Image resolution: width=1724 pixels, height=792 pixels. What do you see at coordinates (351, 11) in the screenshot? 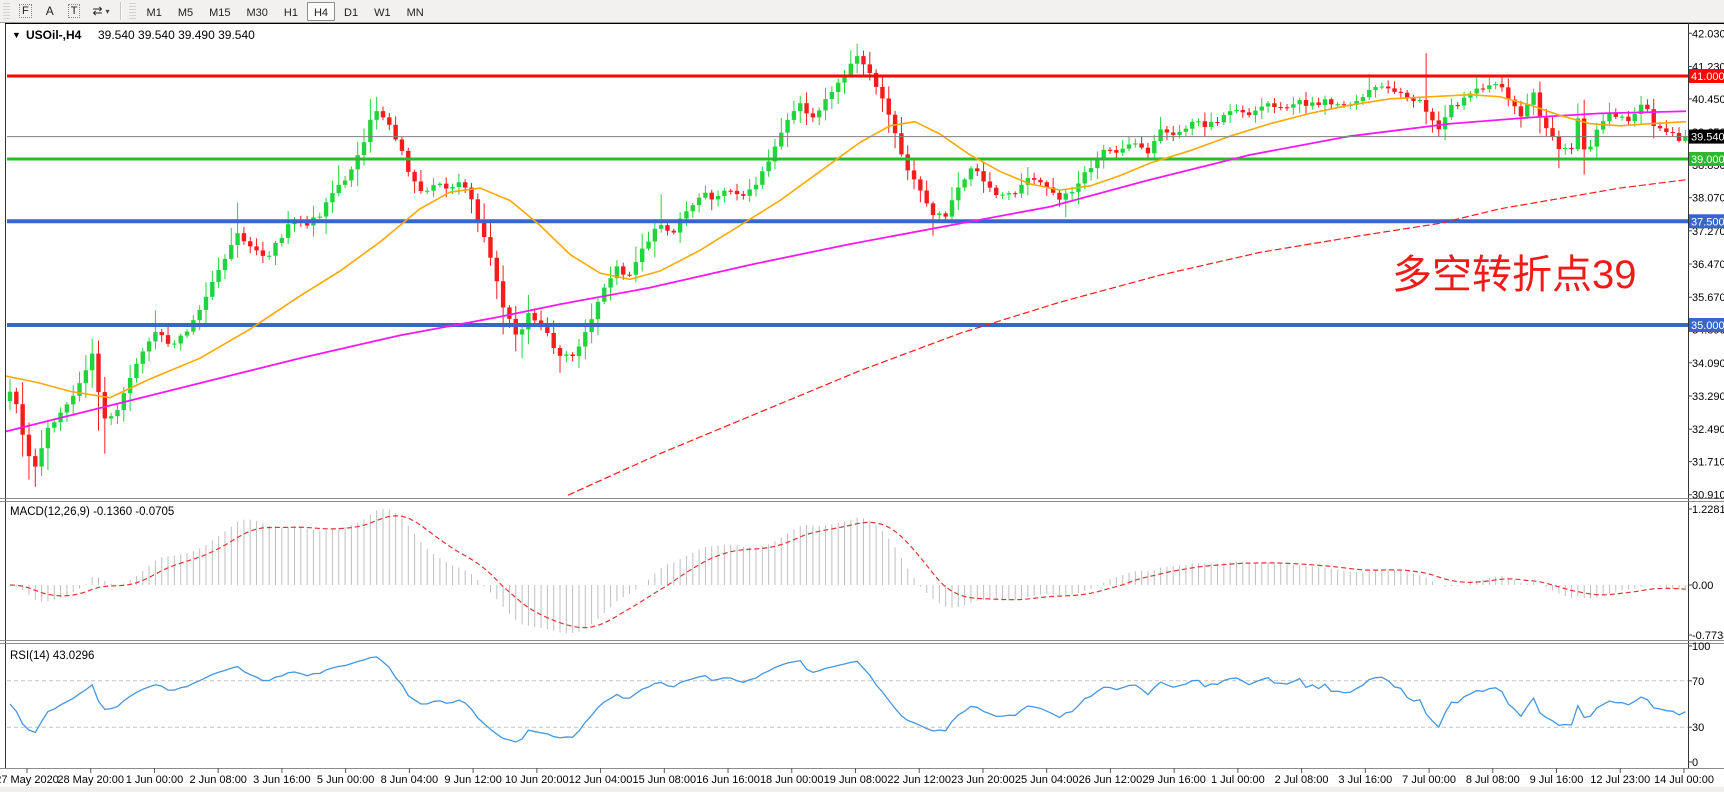
I see `timeframe-button-D1: D1` at bounding box center [351, 11].